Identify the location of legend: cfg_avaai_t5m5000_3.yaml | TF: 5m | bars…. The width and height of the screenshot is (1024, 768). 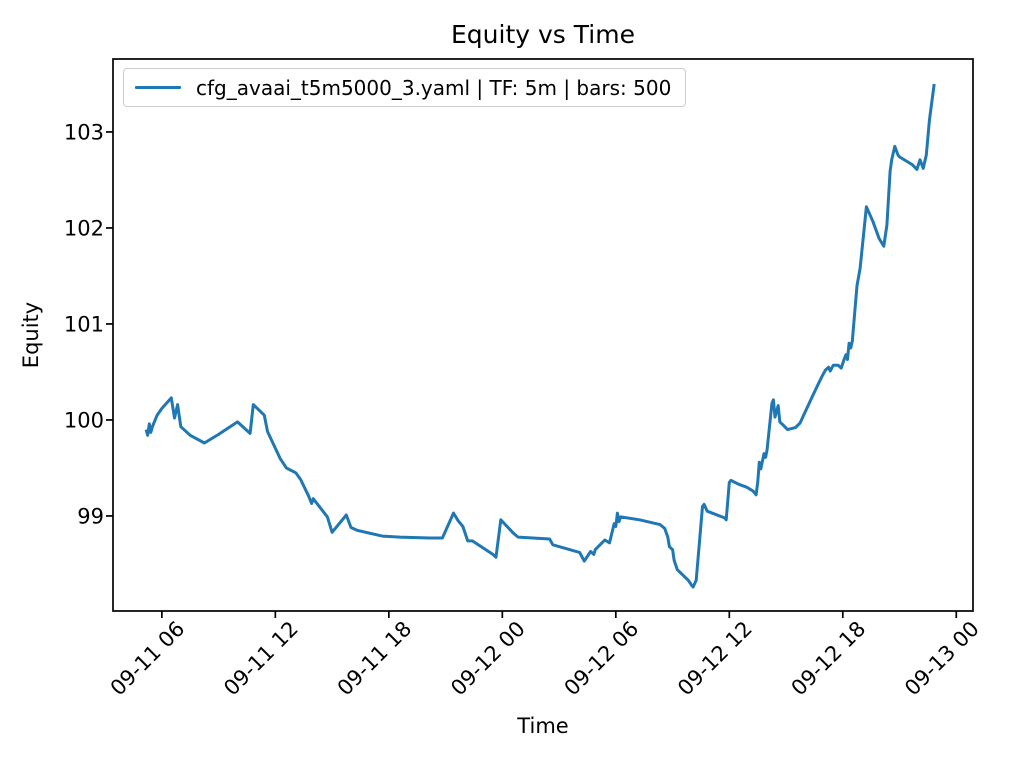
(405, 87).